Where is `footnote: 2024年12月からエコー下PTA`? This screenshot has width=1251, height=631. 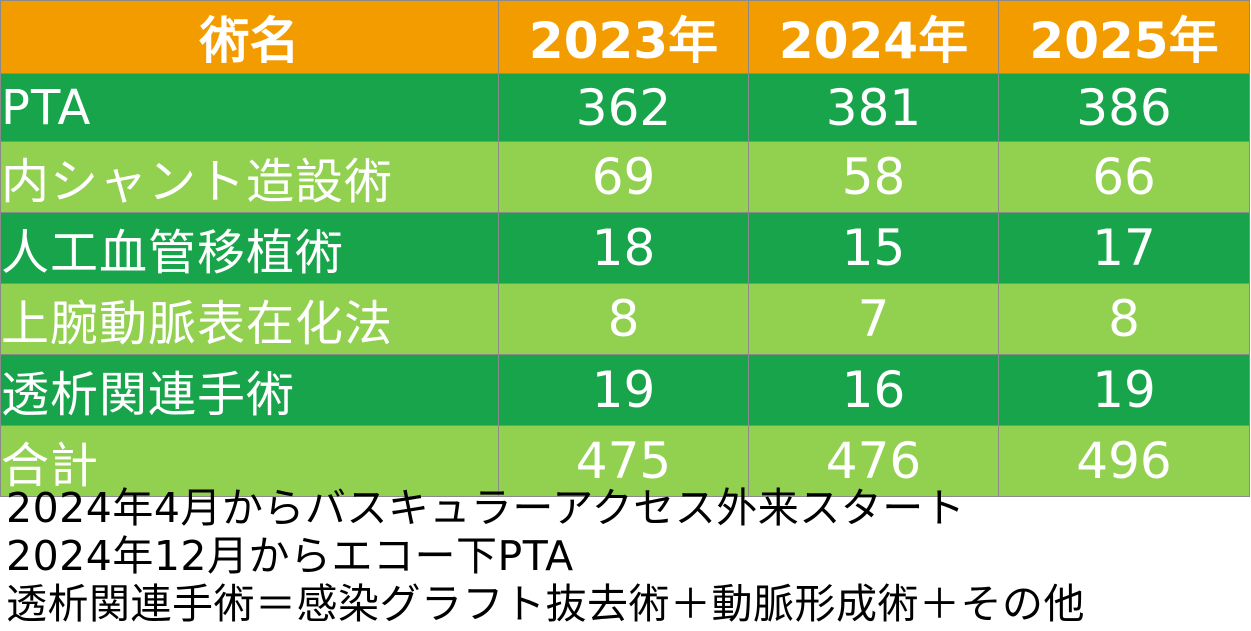 footnote: 2024年12月からエコー下PTA is located at coordinates (290, 556).